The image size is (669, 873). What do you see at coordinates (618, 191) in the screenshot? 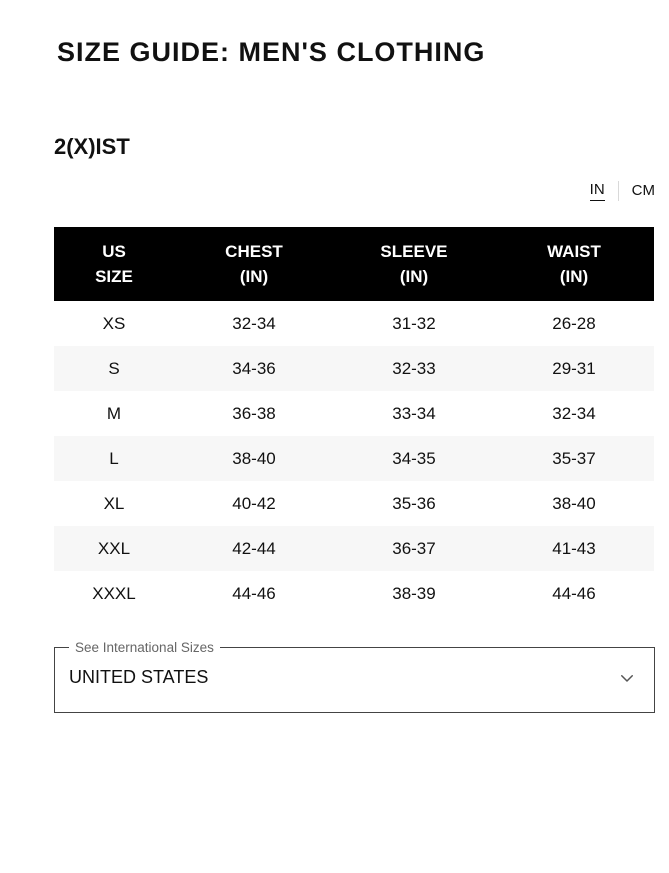
I see `unit-toggle-divider` at bounding box center [618, 191].